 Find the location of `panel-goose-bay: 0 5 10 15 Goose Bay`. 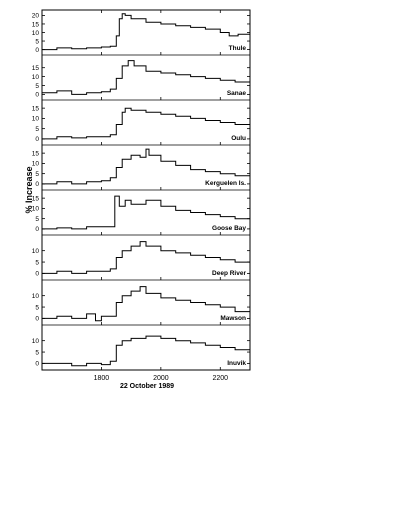

panel-goose-bay: 0 5 10 15 Goose Bay is located at coordinates (141, 212).